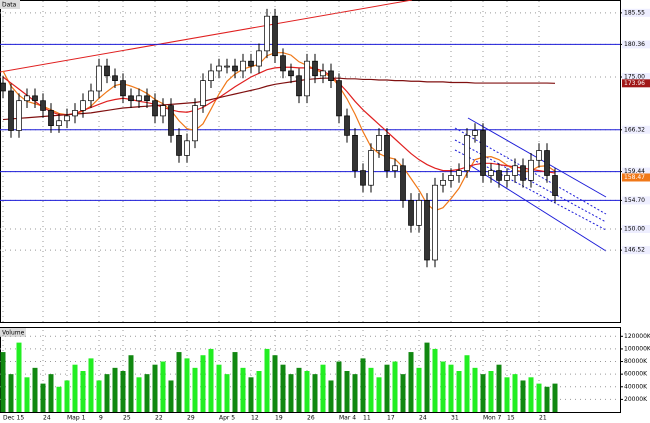 The height and width of the screenshot is (423, 650). What do you see at coordinates (637, 348) in the screenshot?
I see `volume-tick-label: 100000K` at bounding box center [637, 348].